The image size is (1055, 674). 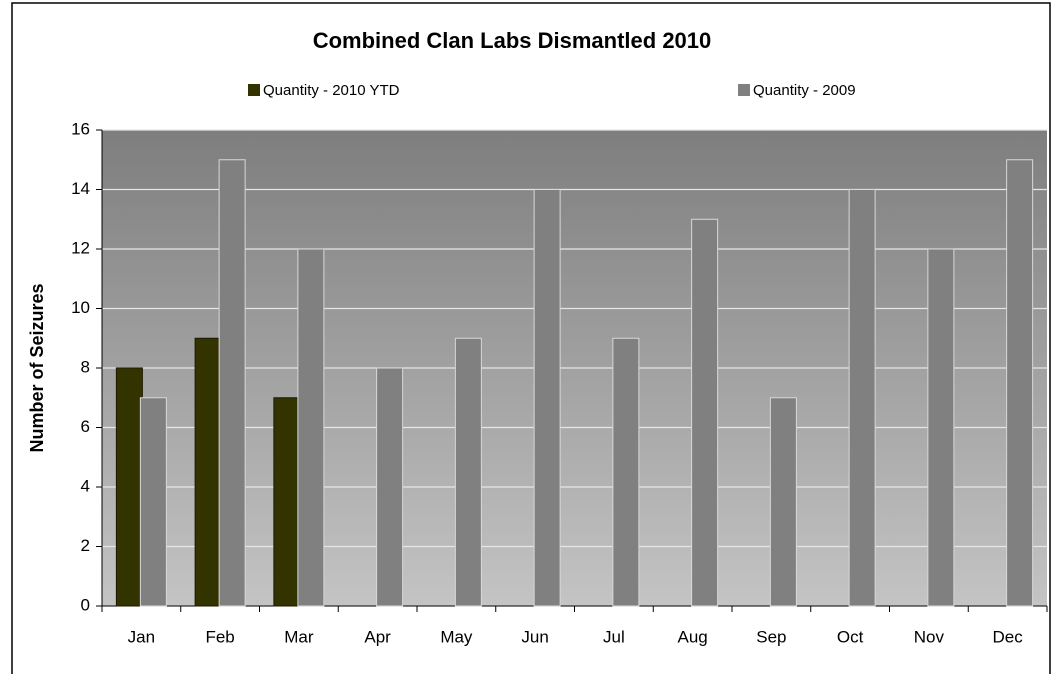 I want to click on x-tick-label: Oct, so click(x=850, y=636).